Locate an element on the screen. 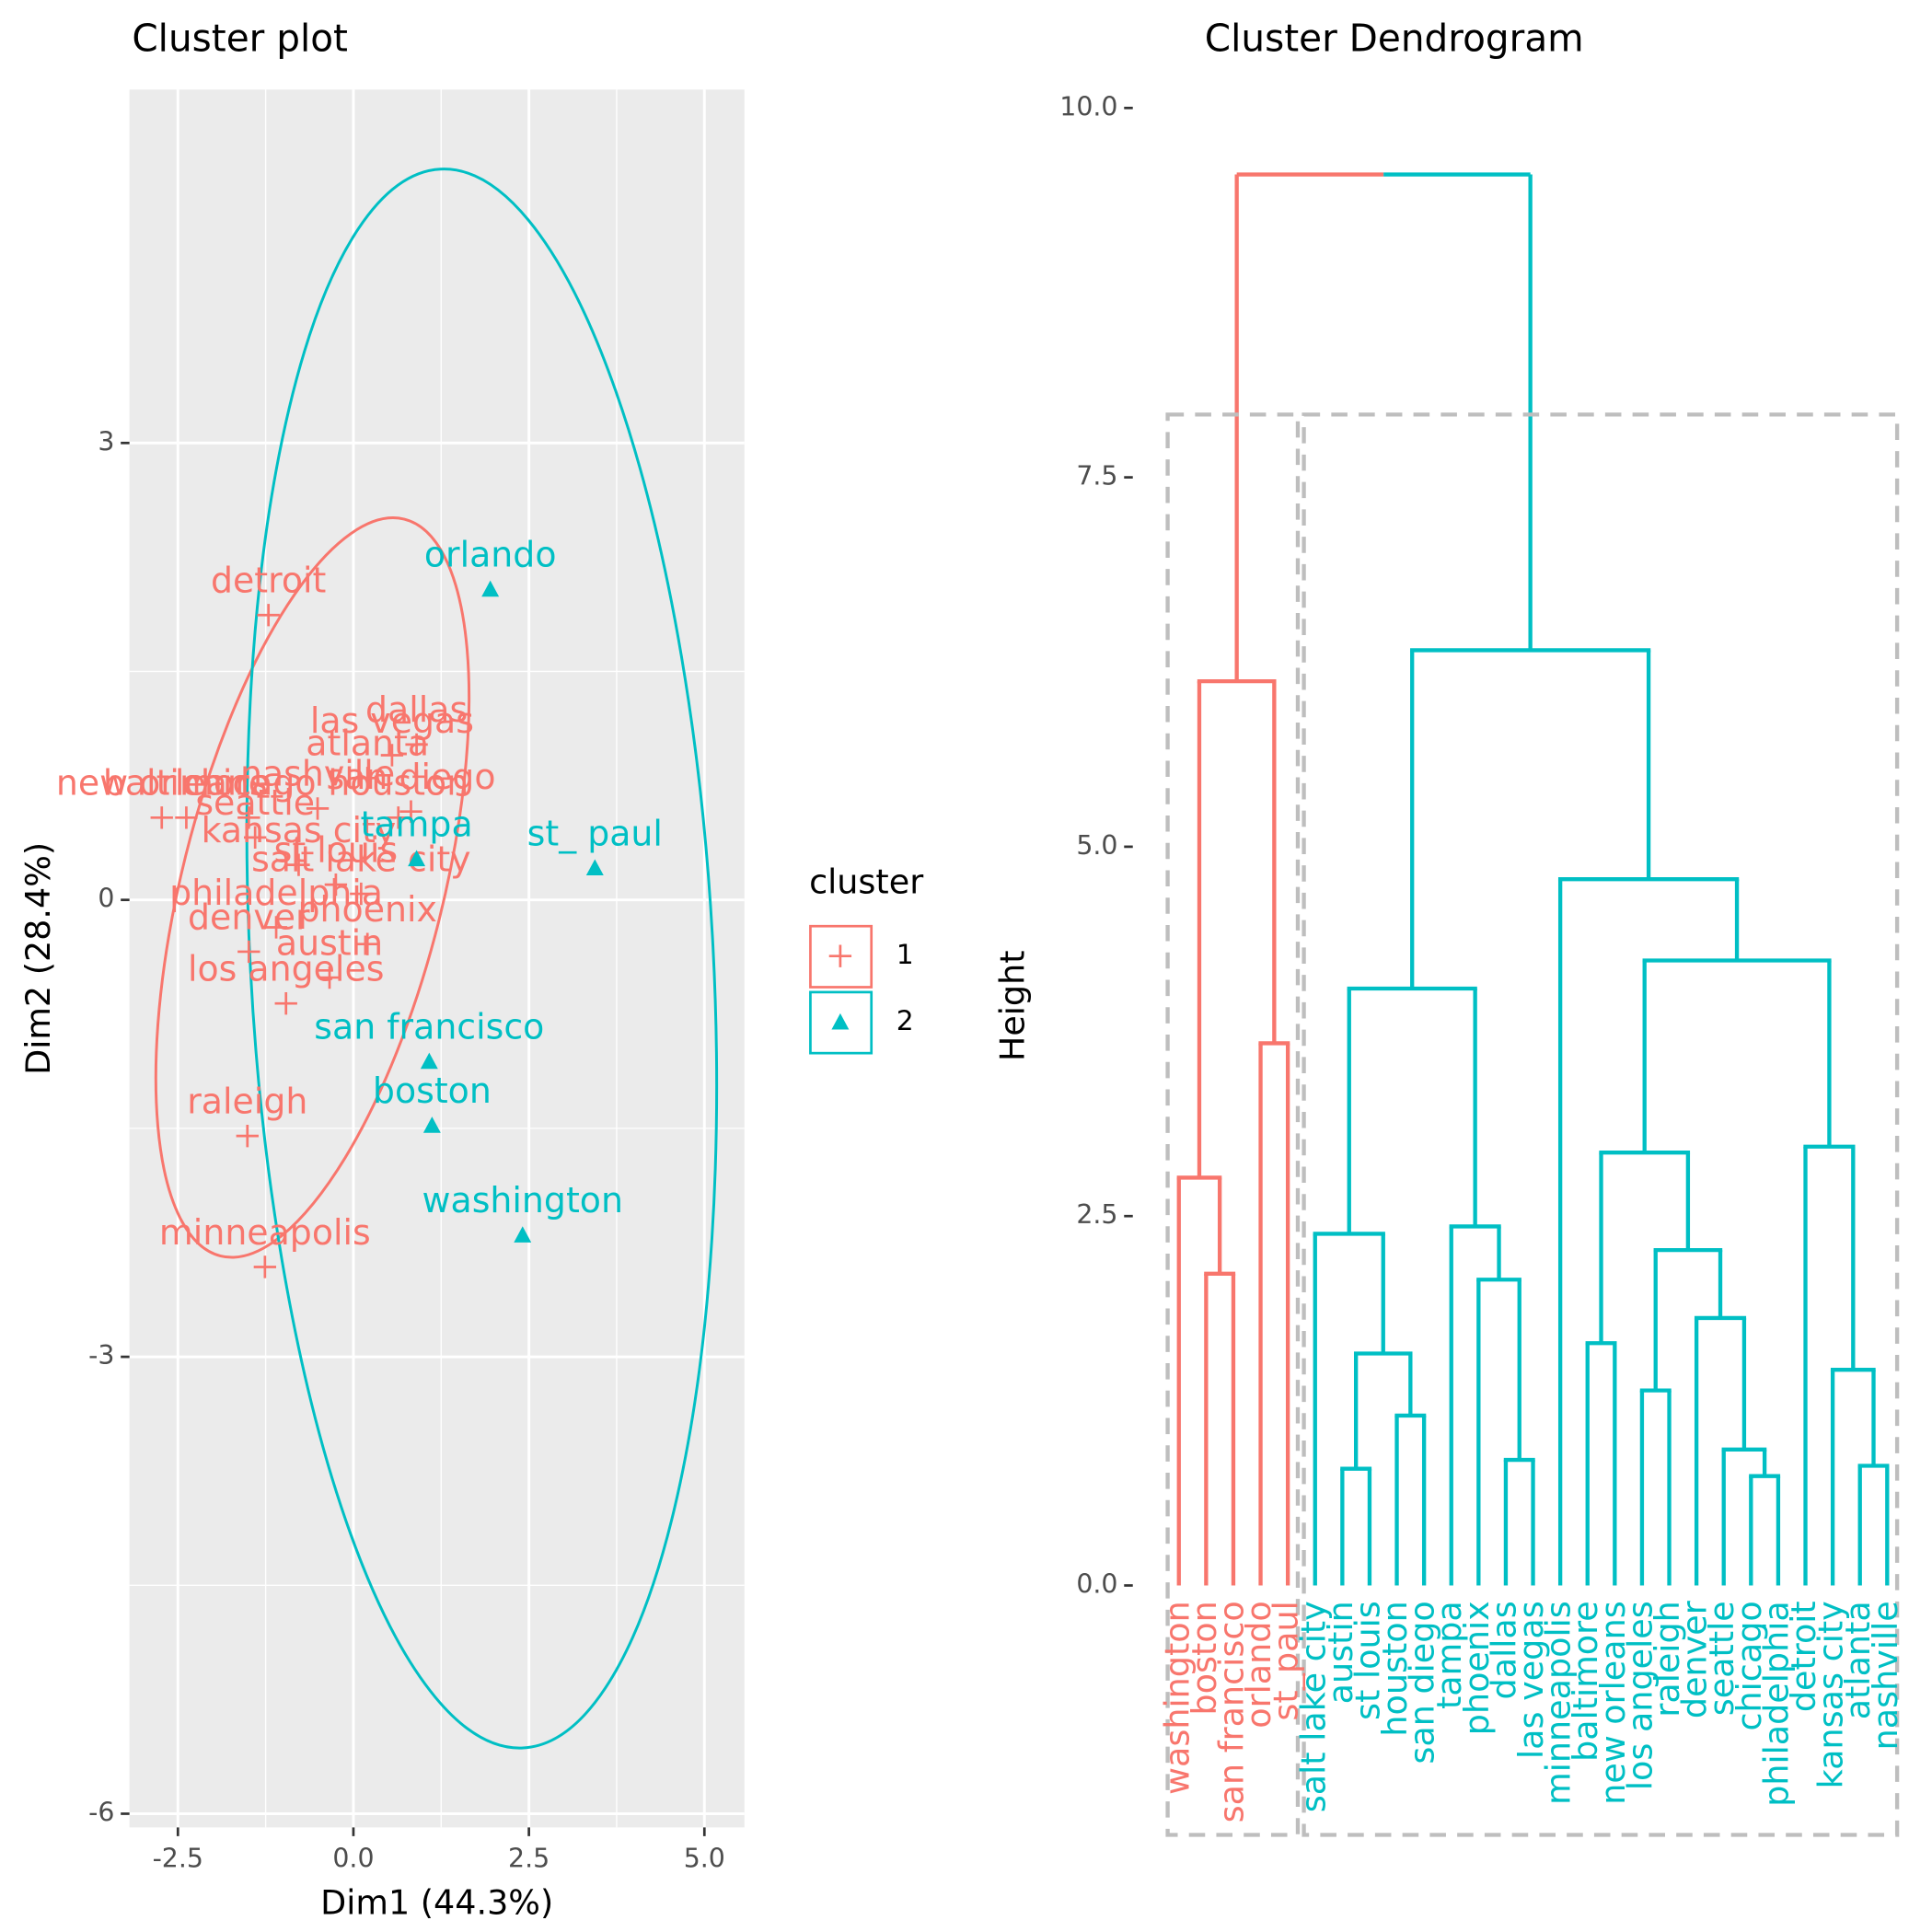 The height and width of the screenshot is (1932, 1932). point-label: chicago is located at coordinates (249, 784).